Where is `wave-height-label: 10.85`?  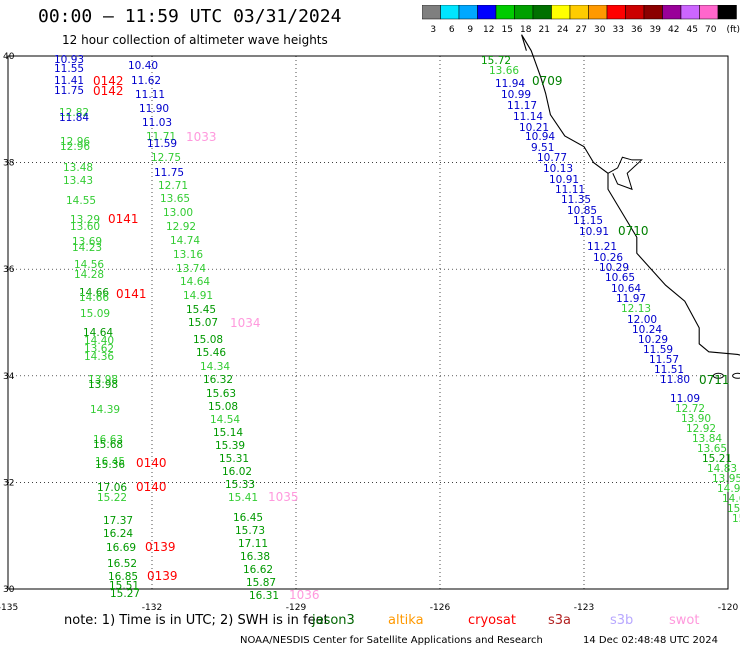
wave-height-label: 10.85 is located at coordinates (582, 211).